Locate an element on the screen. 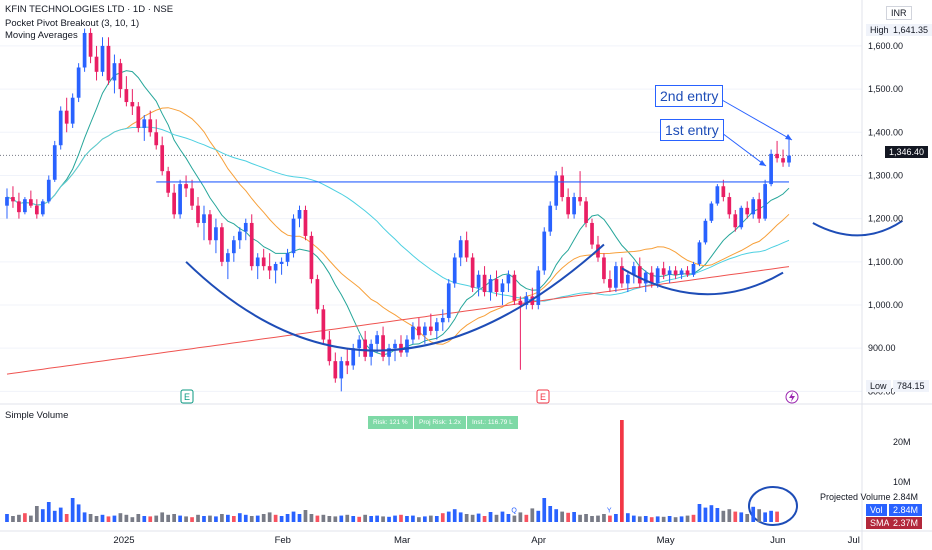  price-tick-label: 1,300.00 is located at coordinates (885, 175).